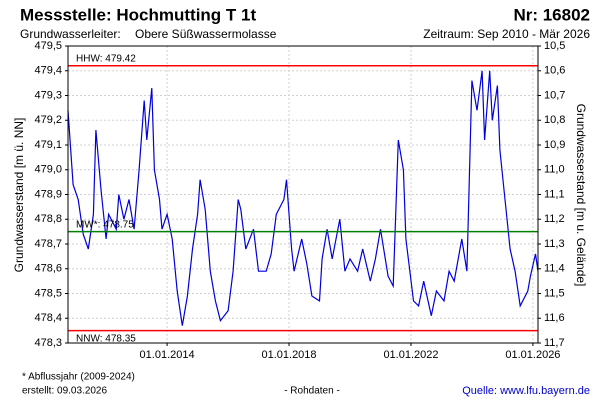 The image size is (600, 400). I want to click on y2-tick-label: 10,7, so click(554, 95).